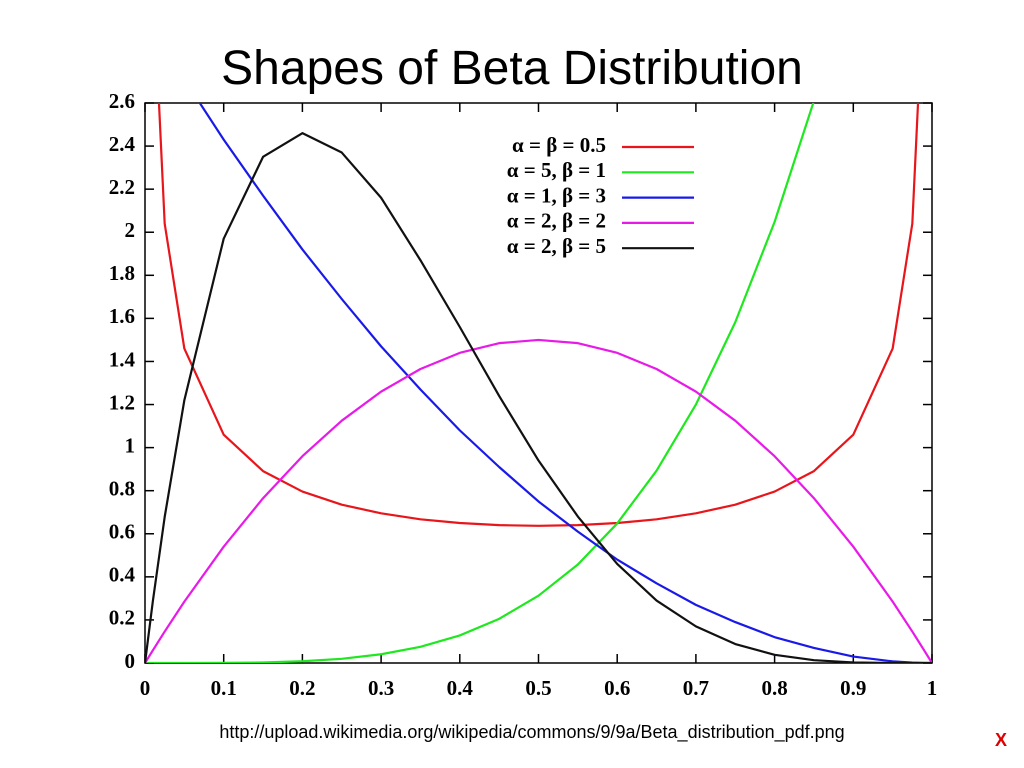  I want to click on x-tick-label: 0.1, so click(224, 688).